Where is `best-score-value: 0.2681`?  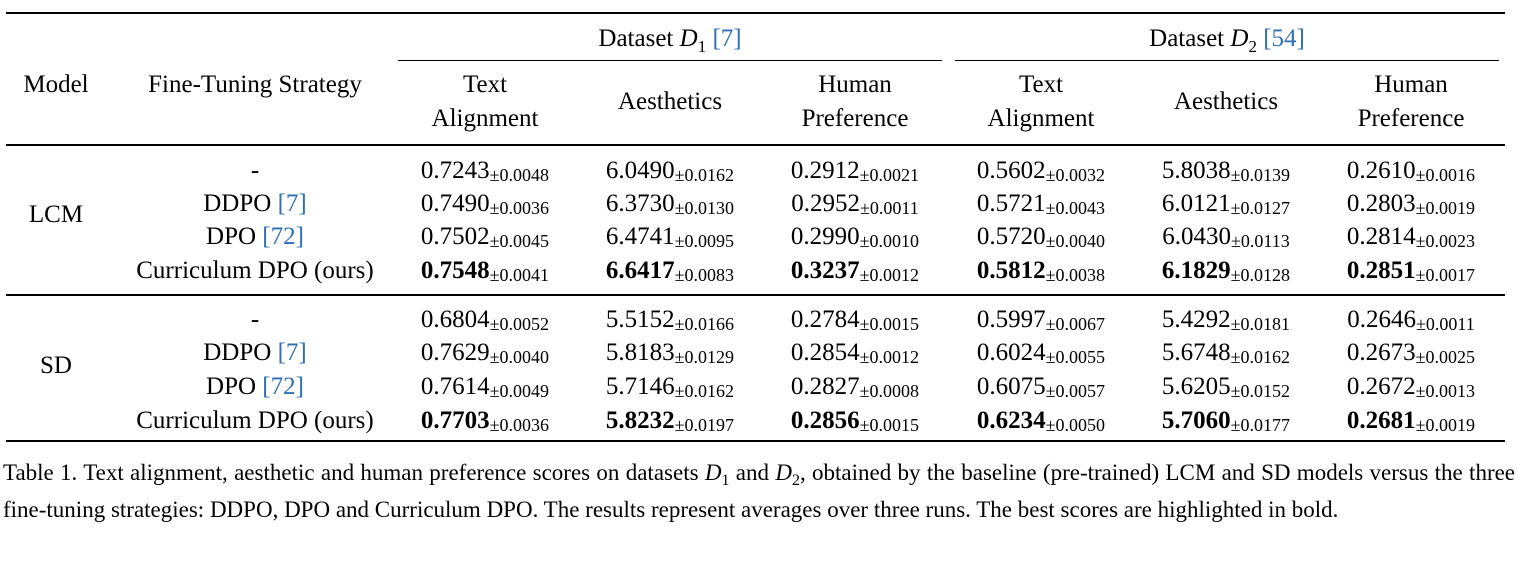 best-score-value: 0.2681 is located at coordinates (1381, 420).